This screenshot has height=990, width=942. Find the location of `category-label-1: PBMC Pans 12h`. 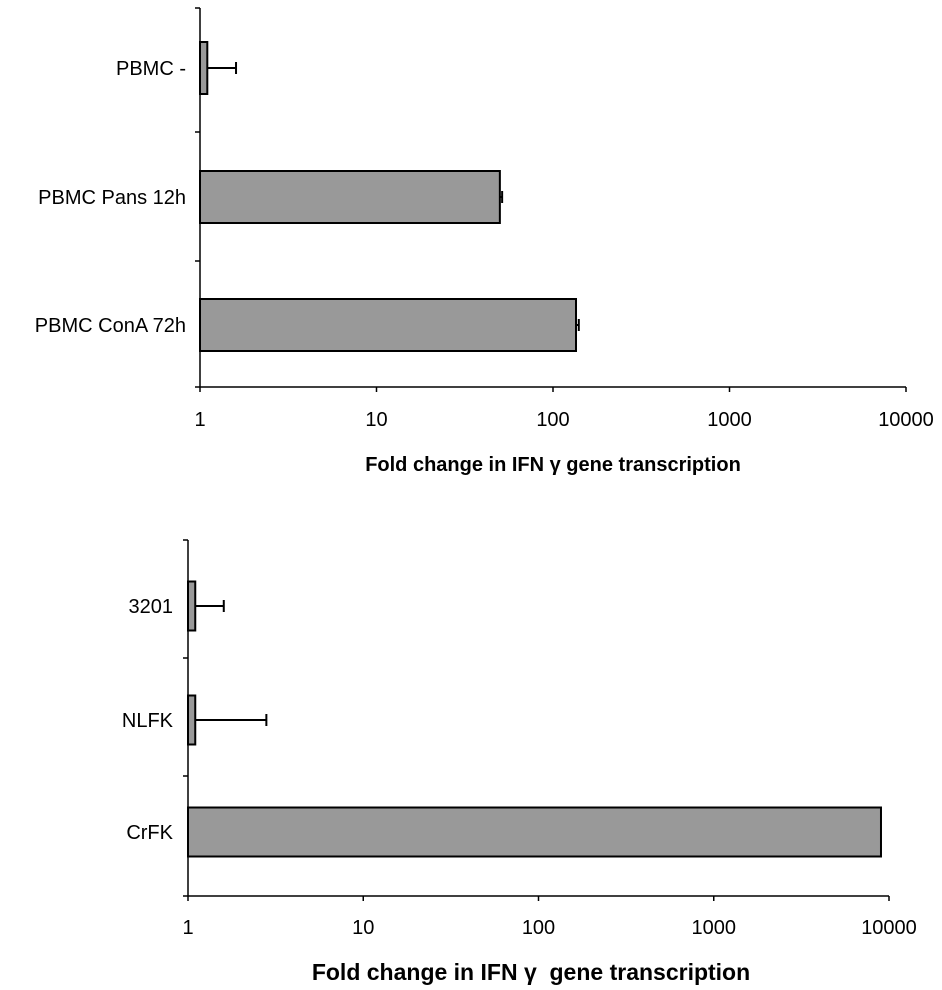

category-label-1: PBMC Pans 12h is located at coordinates (112, 198).